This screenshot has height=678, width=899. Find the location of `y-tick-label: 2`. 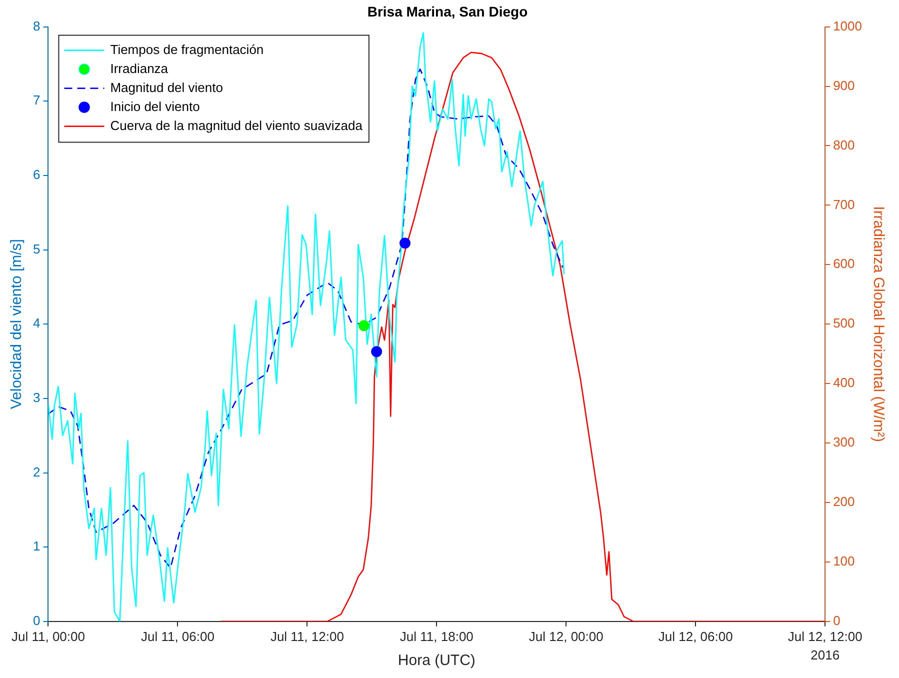

y-tick-label: 2 is located at coordinates (36, 472).